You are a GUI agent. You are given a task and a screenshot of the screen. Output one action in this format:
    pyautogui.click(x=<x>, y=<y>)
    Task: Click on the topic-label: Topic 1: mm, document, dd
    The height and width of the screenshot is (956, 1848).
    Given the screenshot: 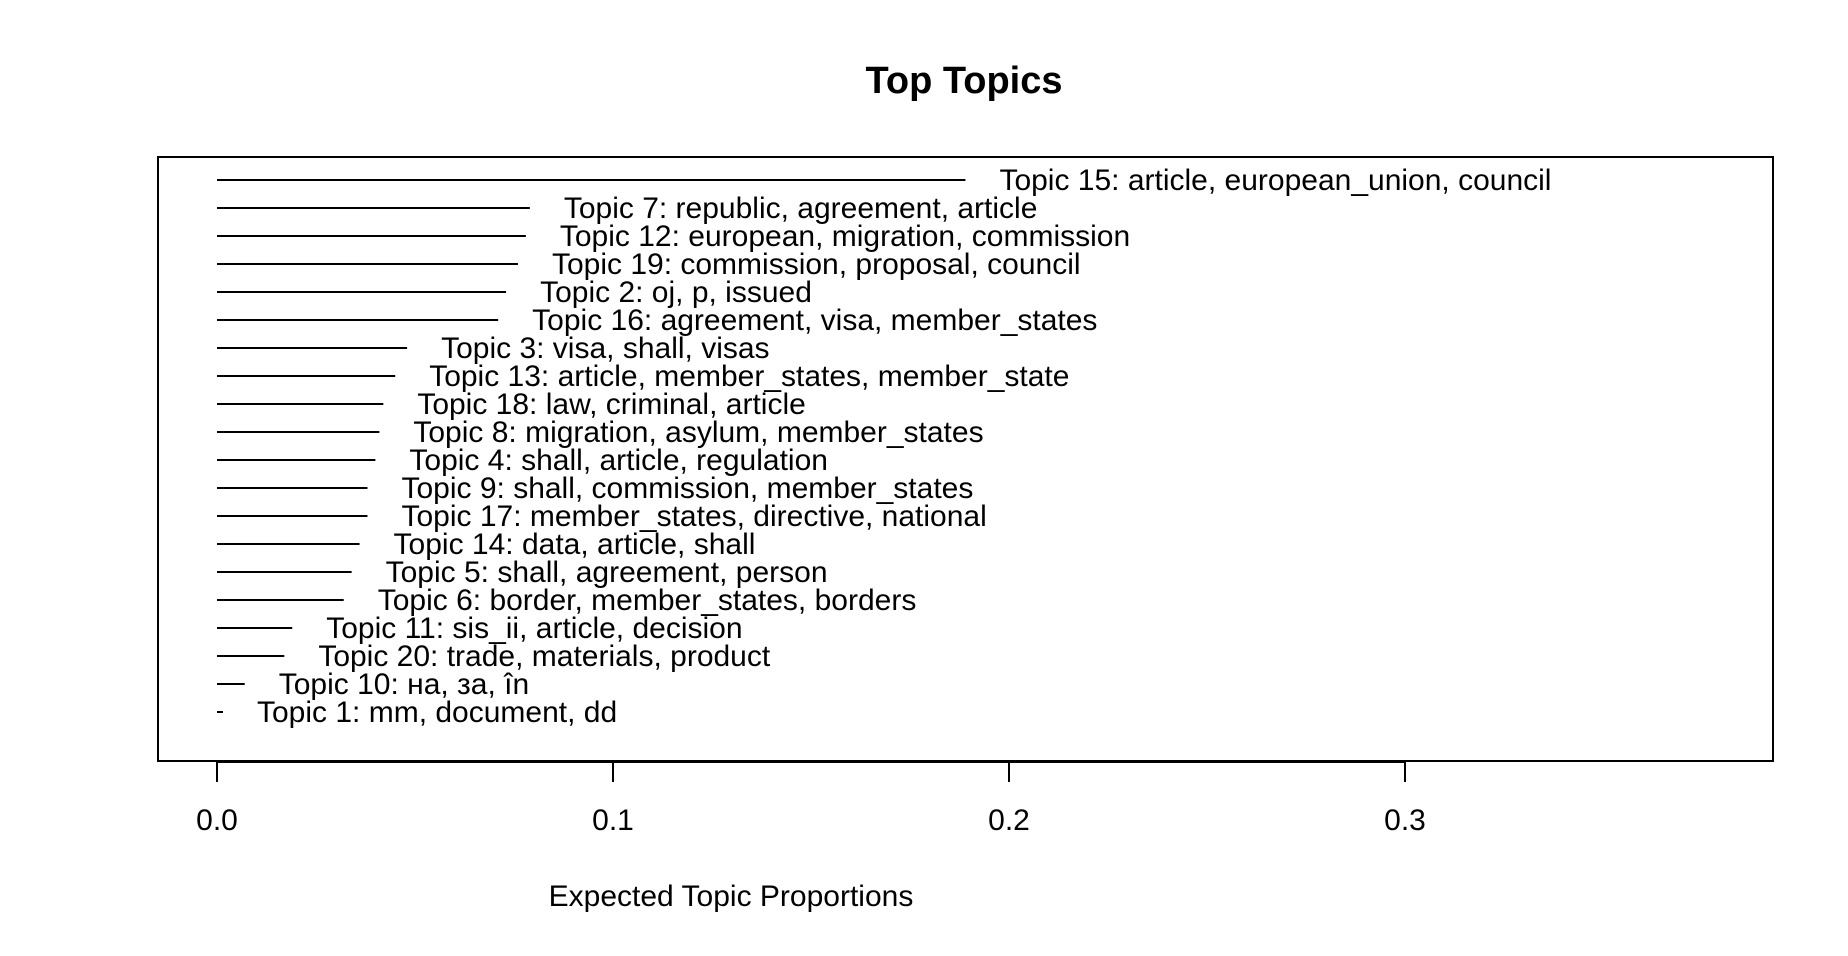 What is the action you would take?
    pyautogui.click(x=437, y=712)
    